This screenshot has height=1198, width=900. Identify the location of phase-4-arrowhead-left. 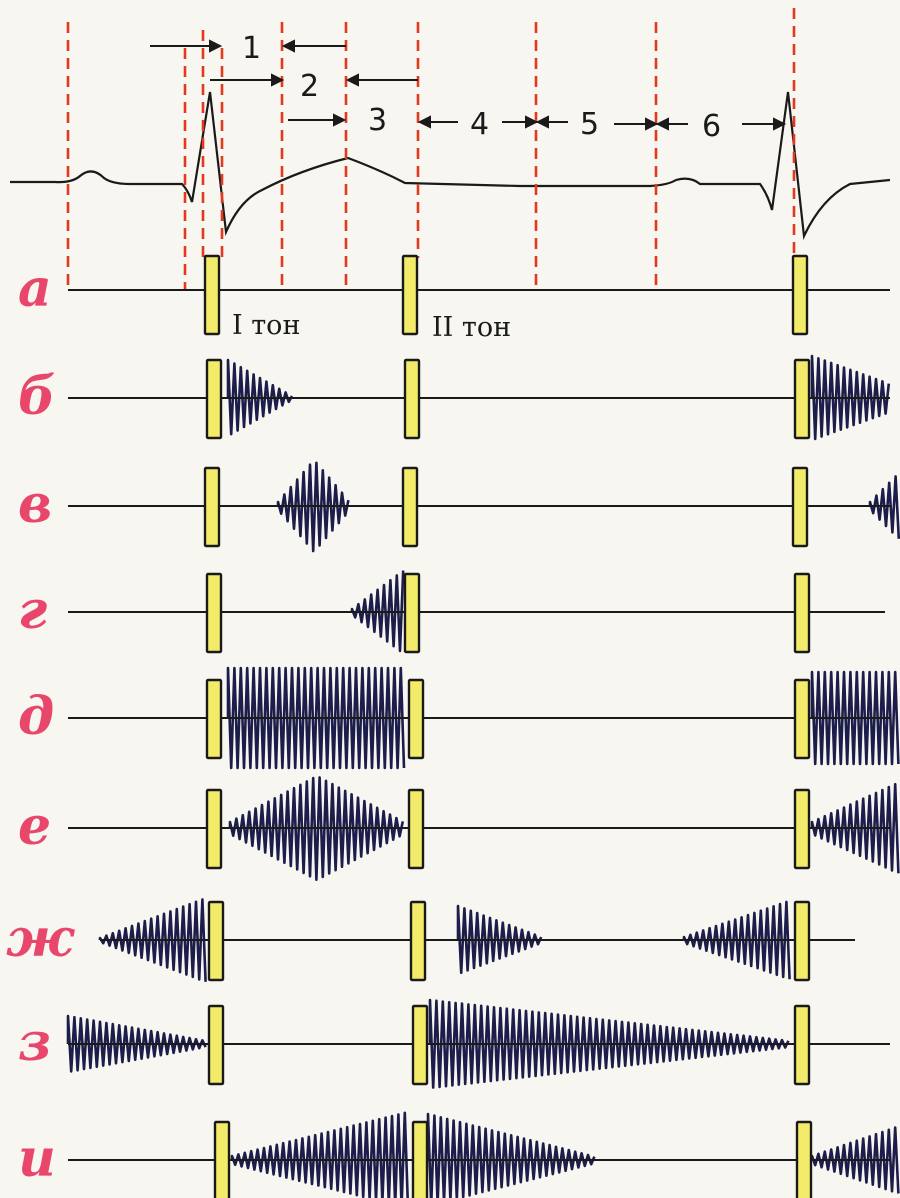
(424, 122).